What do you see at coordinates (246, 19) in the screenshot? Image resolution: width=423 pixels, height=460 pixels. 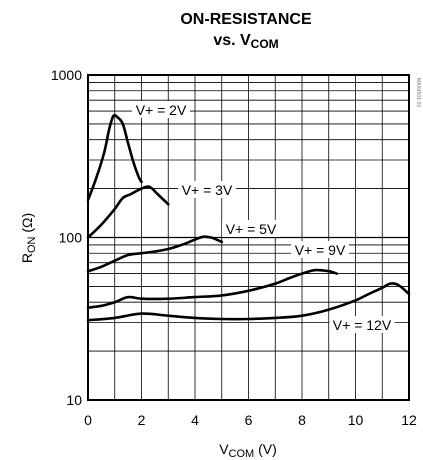 I see `chart-title-line1: ON-RESISTANCE` at bounding box center [246, 19].